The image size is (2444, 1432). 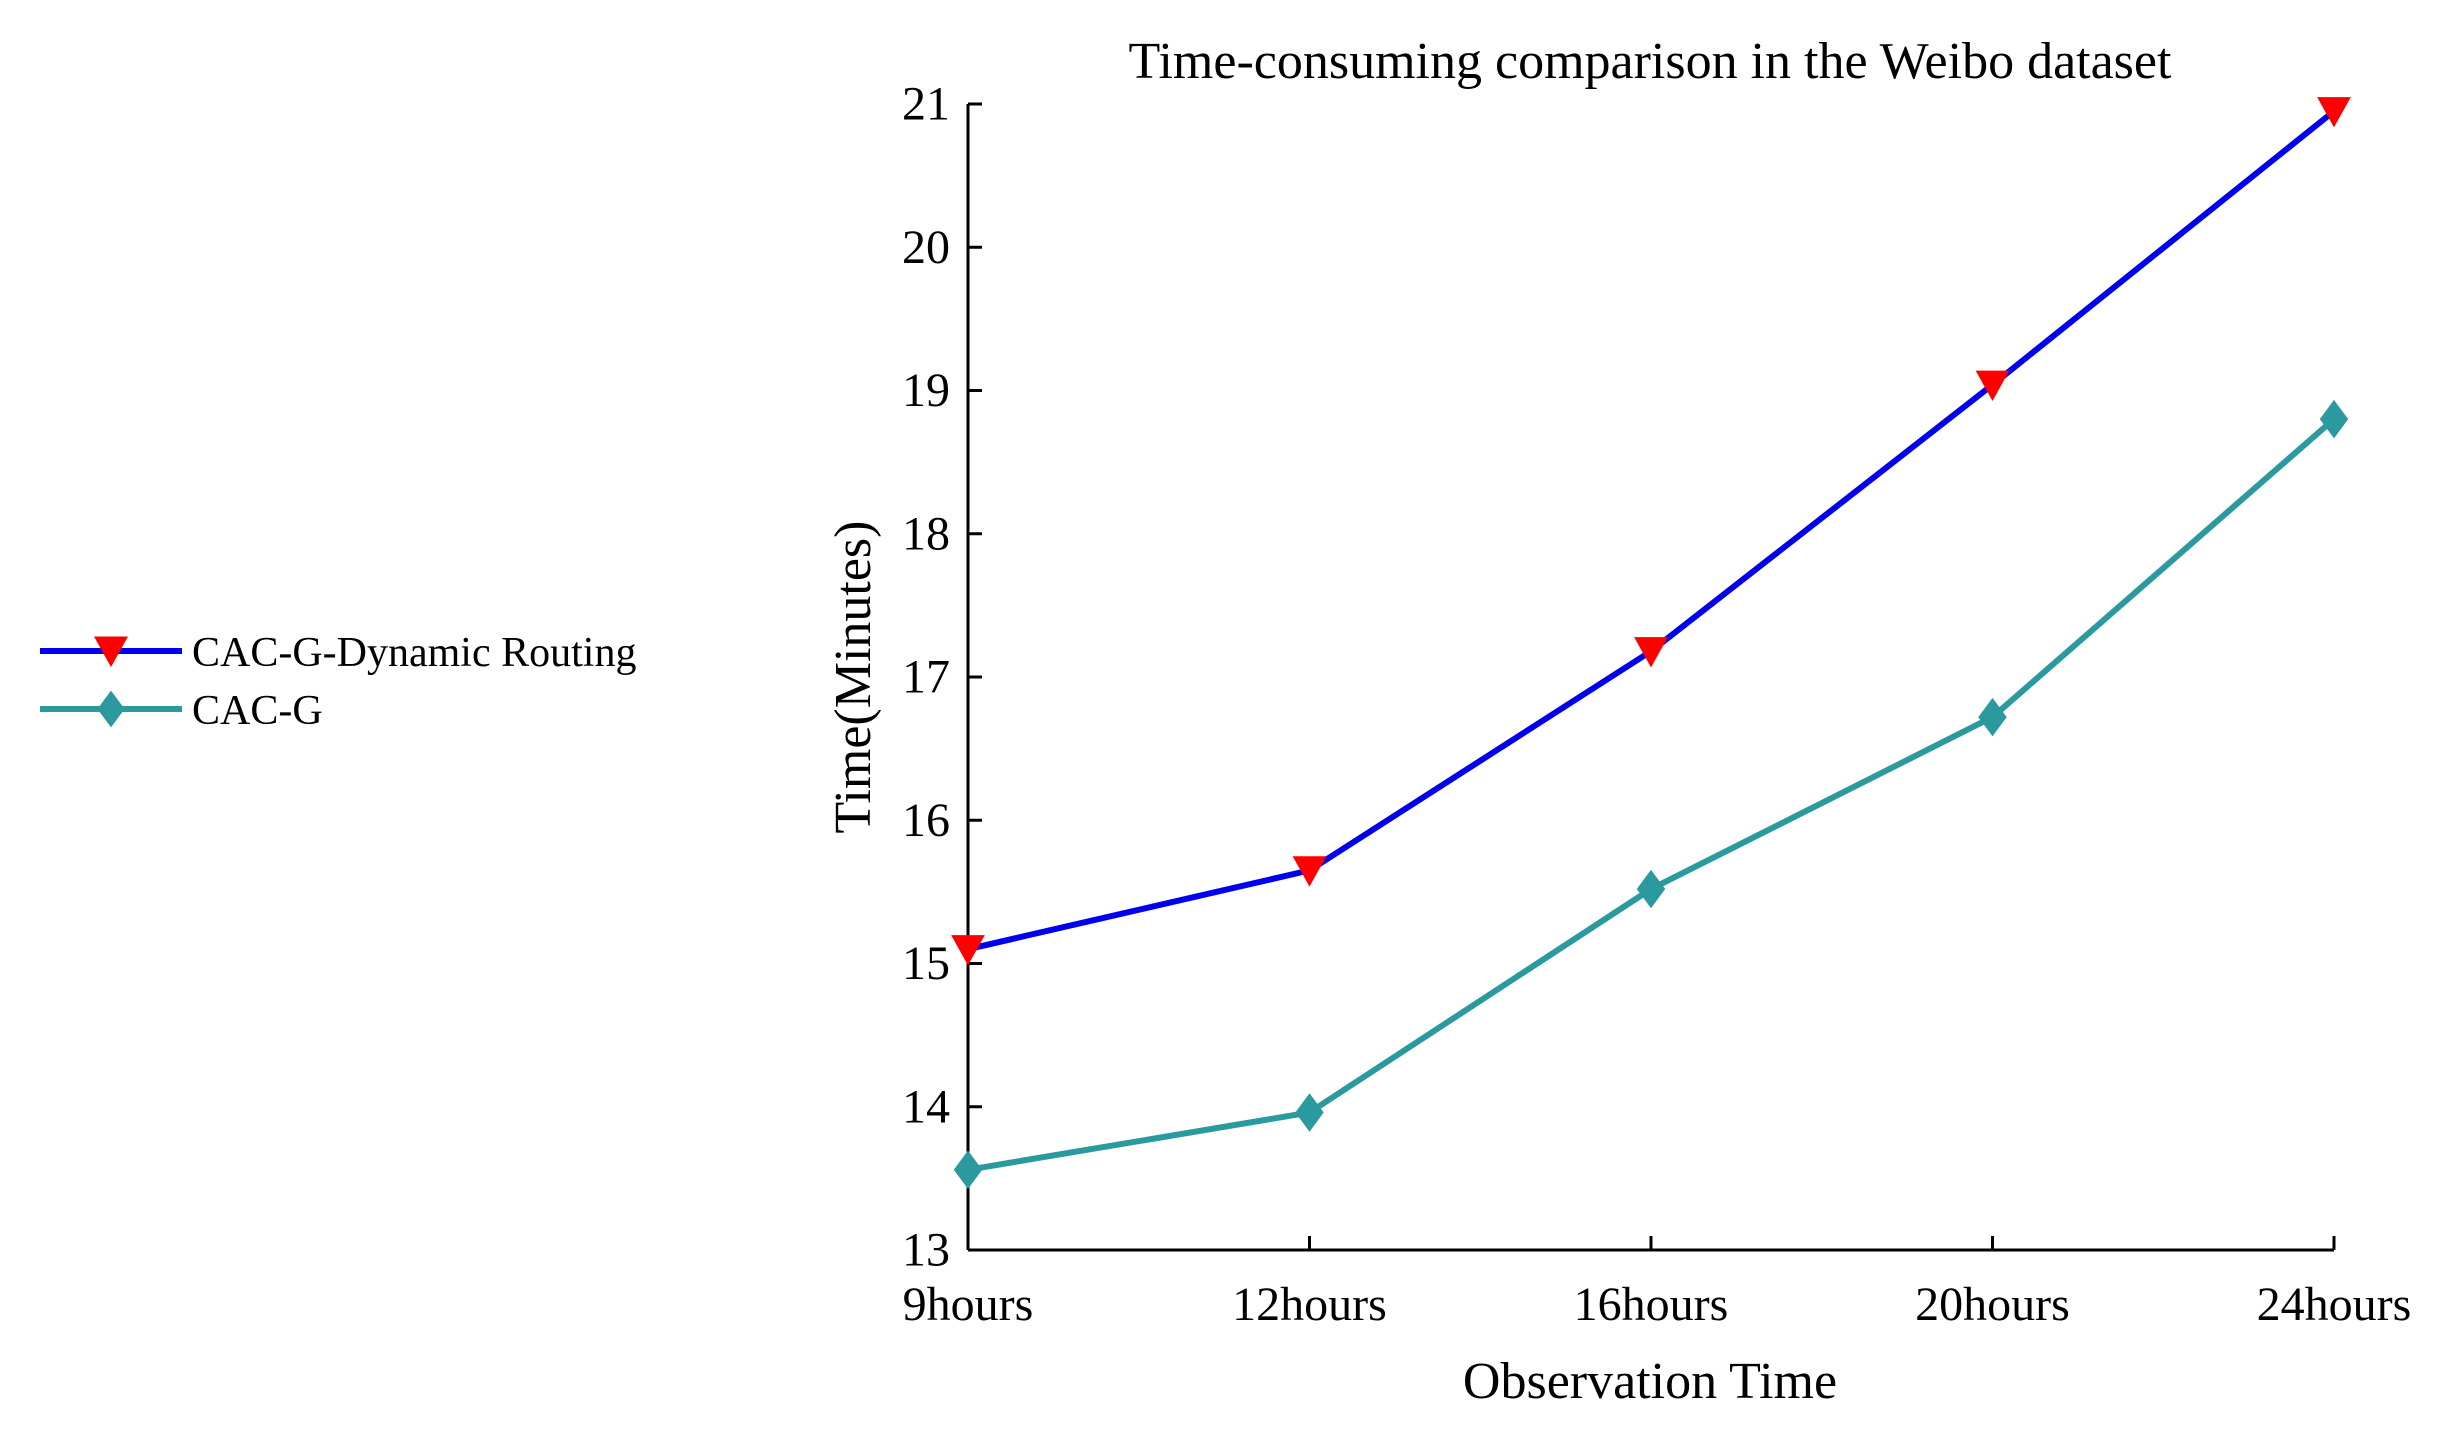 What do you see at coordinates (926, 820) in the screenshot?
I see `y-tick-label: 16` at bounding box center [926, 820].